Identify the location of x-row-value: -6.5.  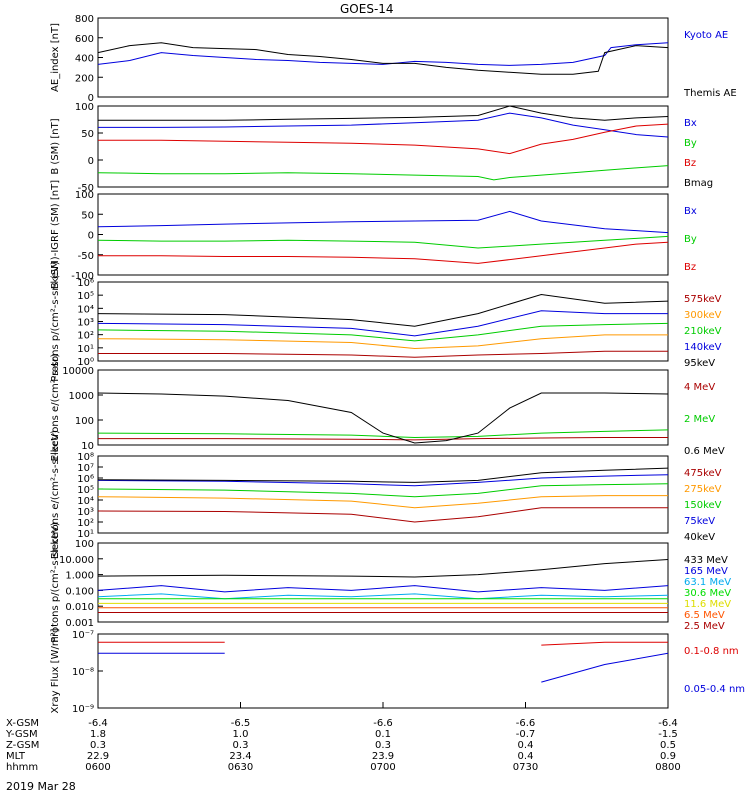
(241, 723).